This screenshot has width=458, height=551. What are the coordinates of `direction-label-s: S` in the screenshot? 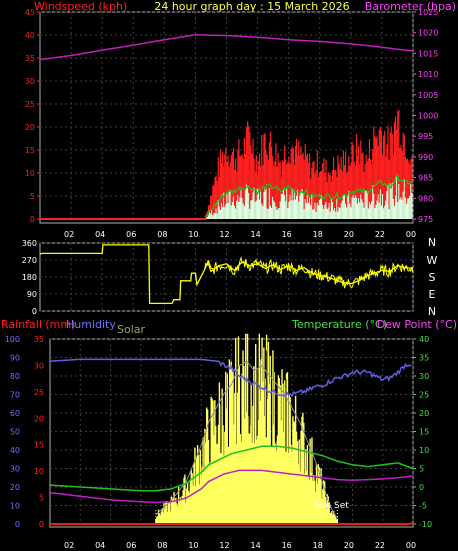 It's located at (432, 277).